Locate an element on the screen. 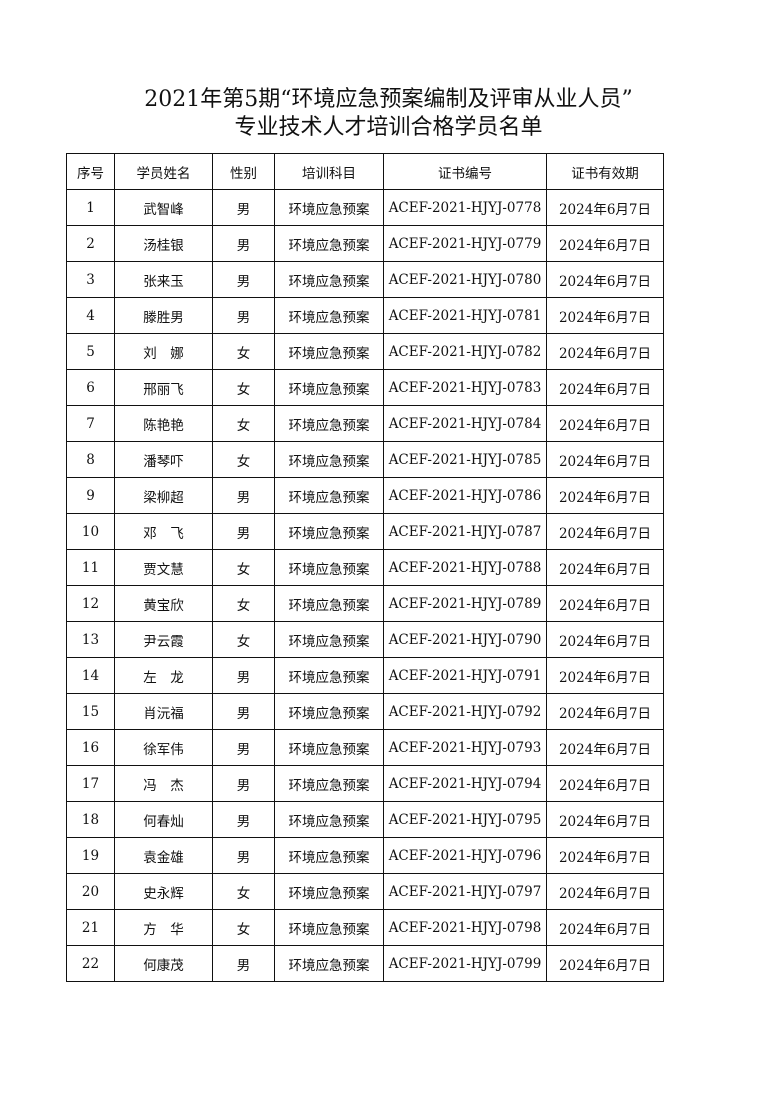 Image resolution: width=777 pixels, height=1100 pixels. cell-name: 袁金雄 is located at coordinates (163, 855).